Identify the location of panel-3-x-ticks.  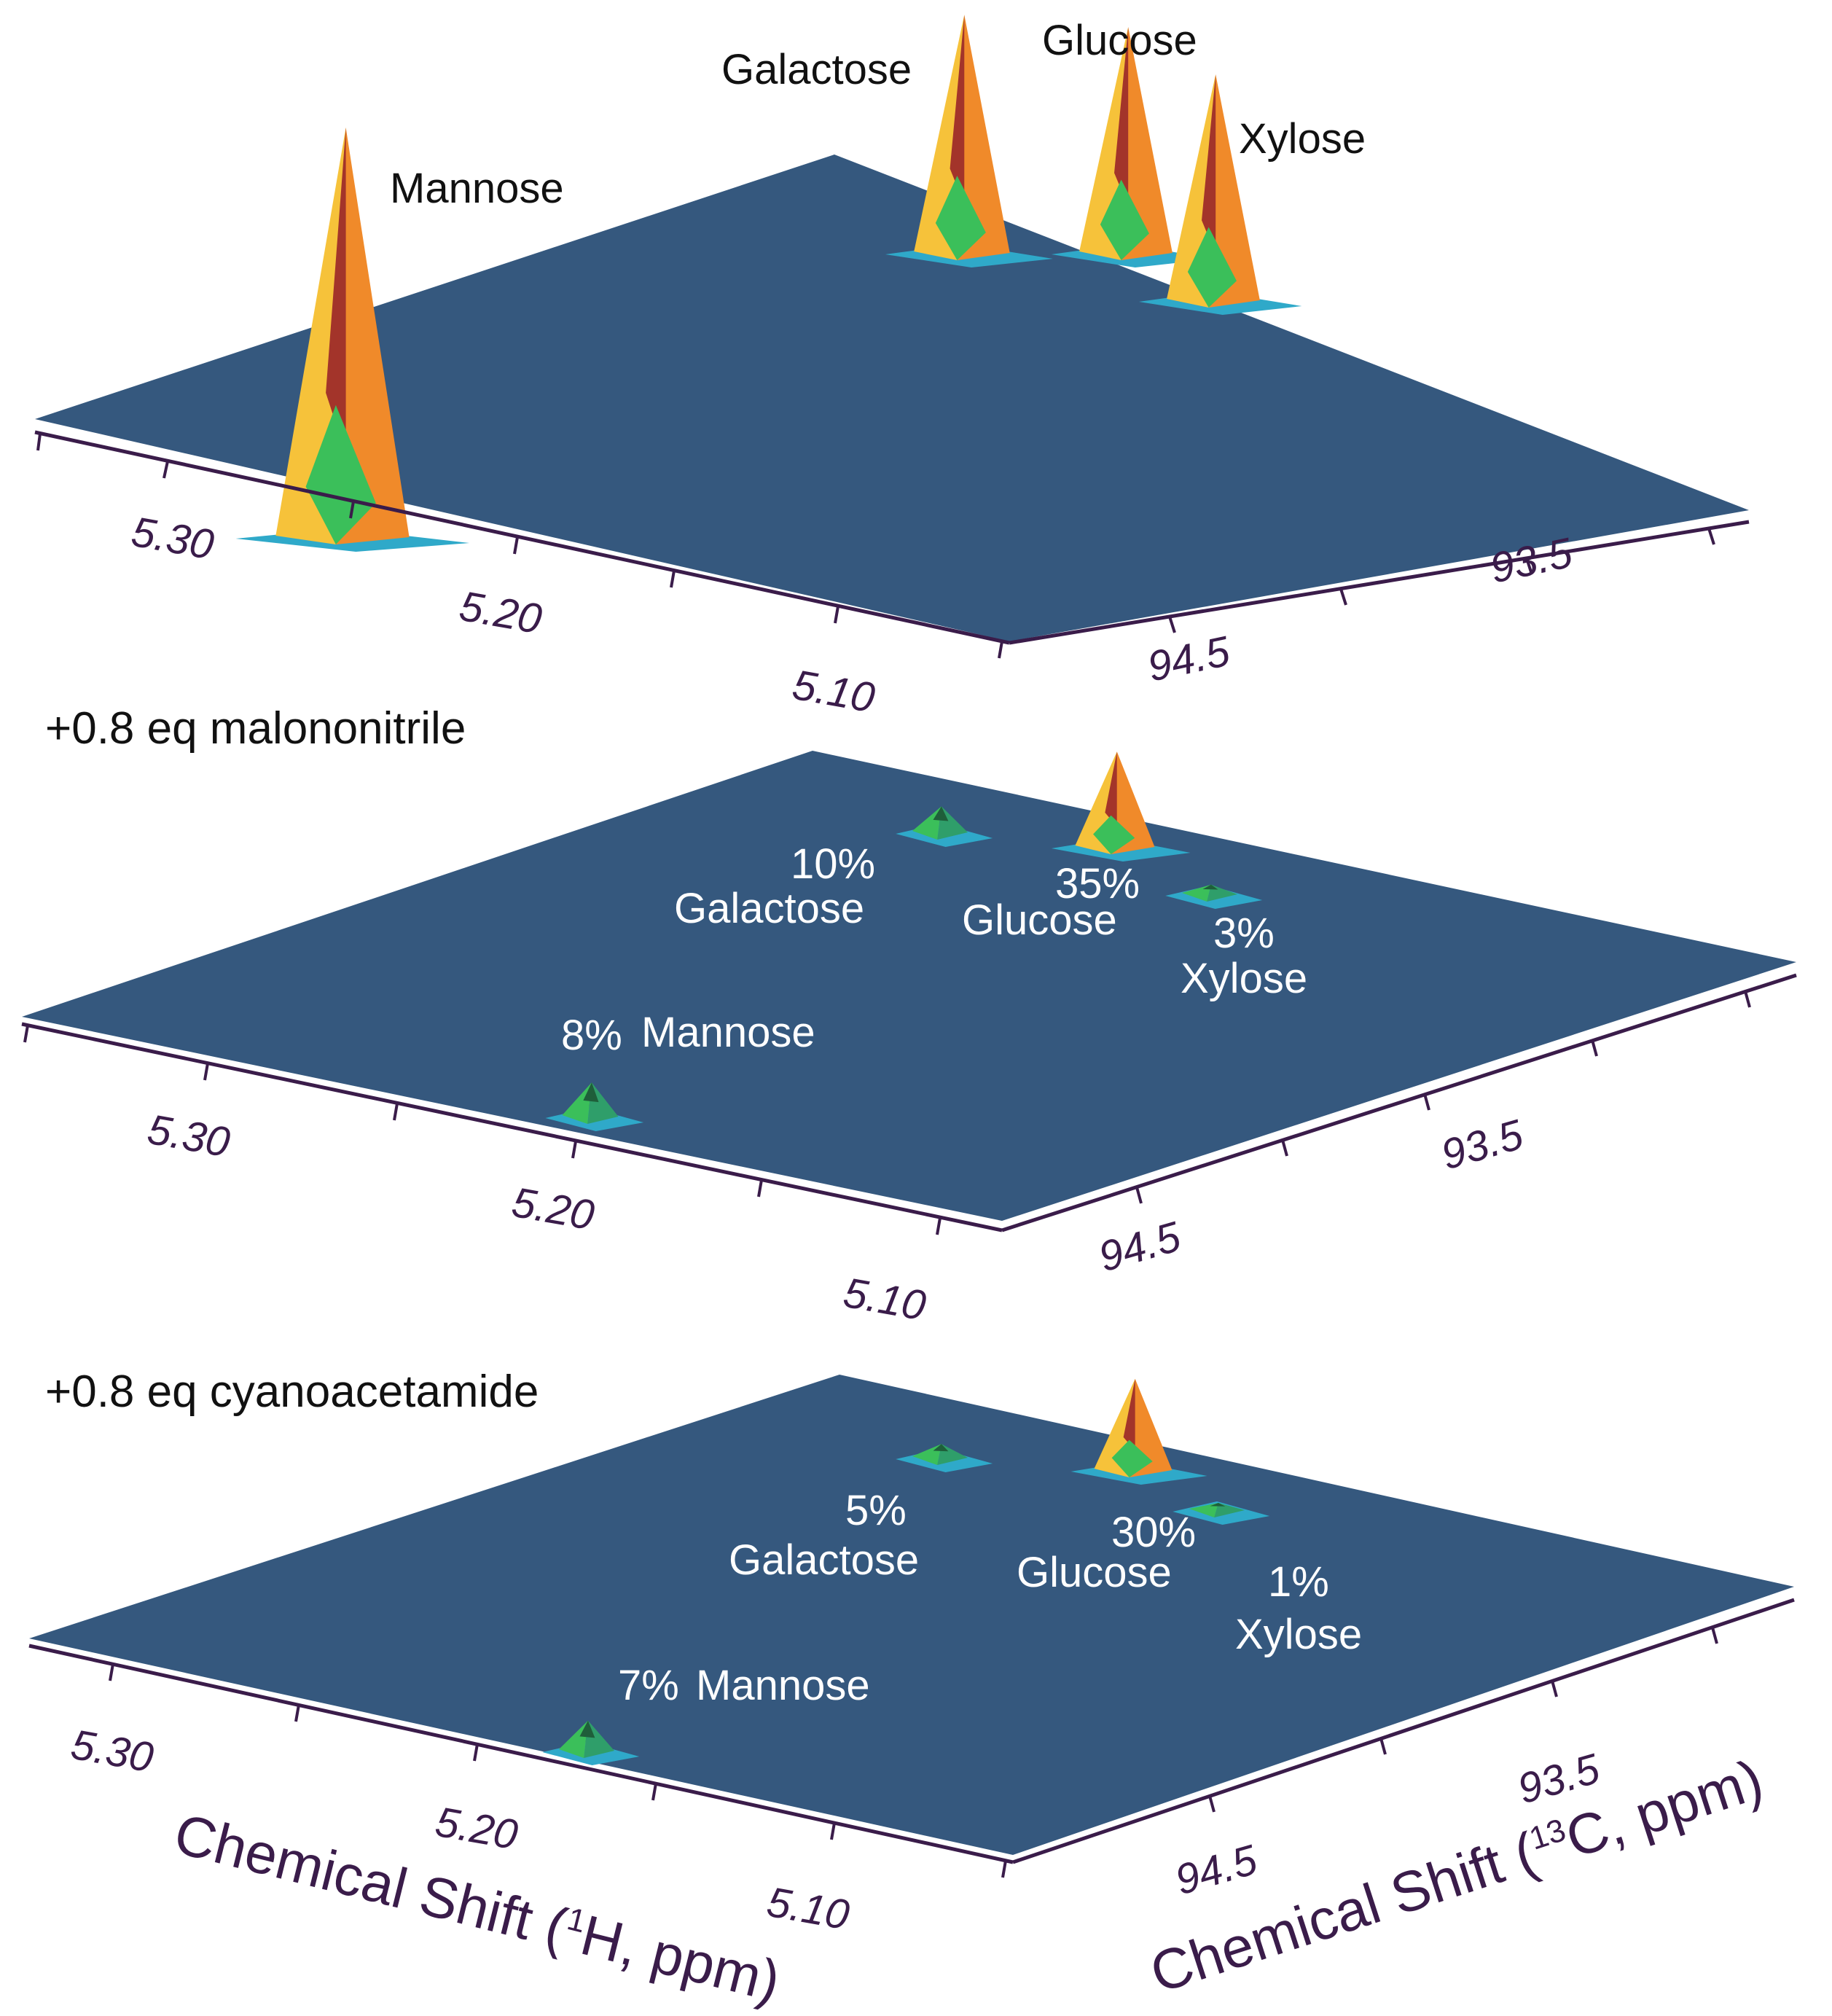
(558, 1770).